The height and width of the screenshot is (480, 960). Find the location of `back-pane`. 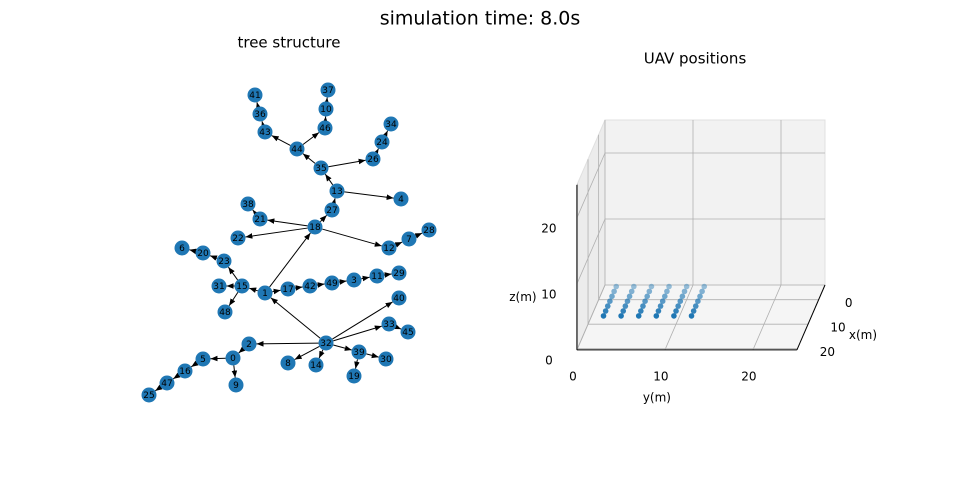

back-pane is located at coordinates (715, 202).